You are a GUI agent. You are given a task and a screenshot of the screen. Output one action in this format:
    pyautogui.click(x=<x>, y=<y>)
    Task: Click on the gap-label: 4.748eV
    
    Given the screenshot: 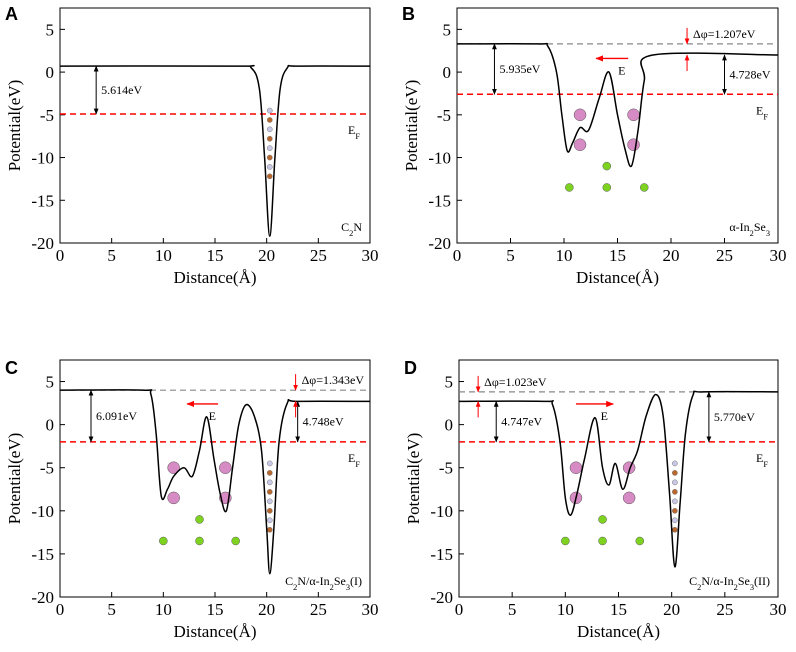 What is the action you would take?
    pyautogui.click(x=323, y=422)
    